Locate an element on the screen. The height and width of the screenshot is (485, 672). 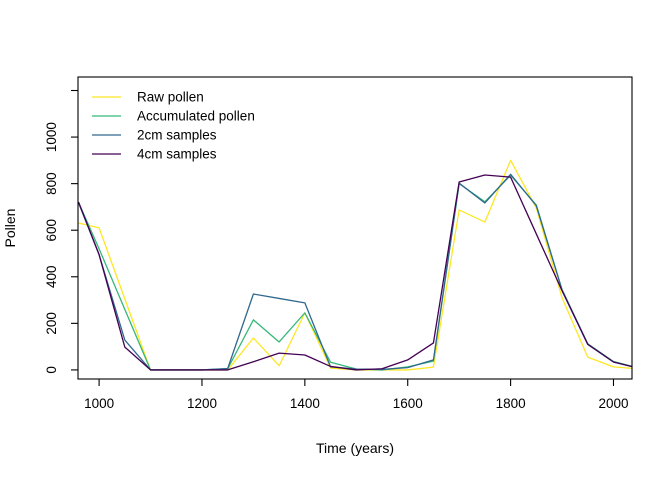
legend-label: 2cm samples is located at coordinates (177, 135).